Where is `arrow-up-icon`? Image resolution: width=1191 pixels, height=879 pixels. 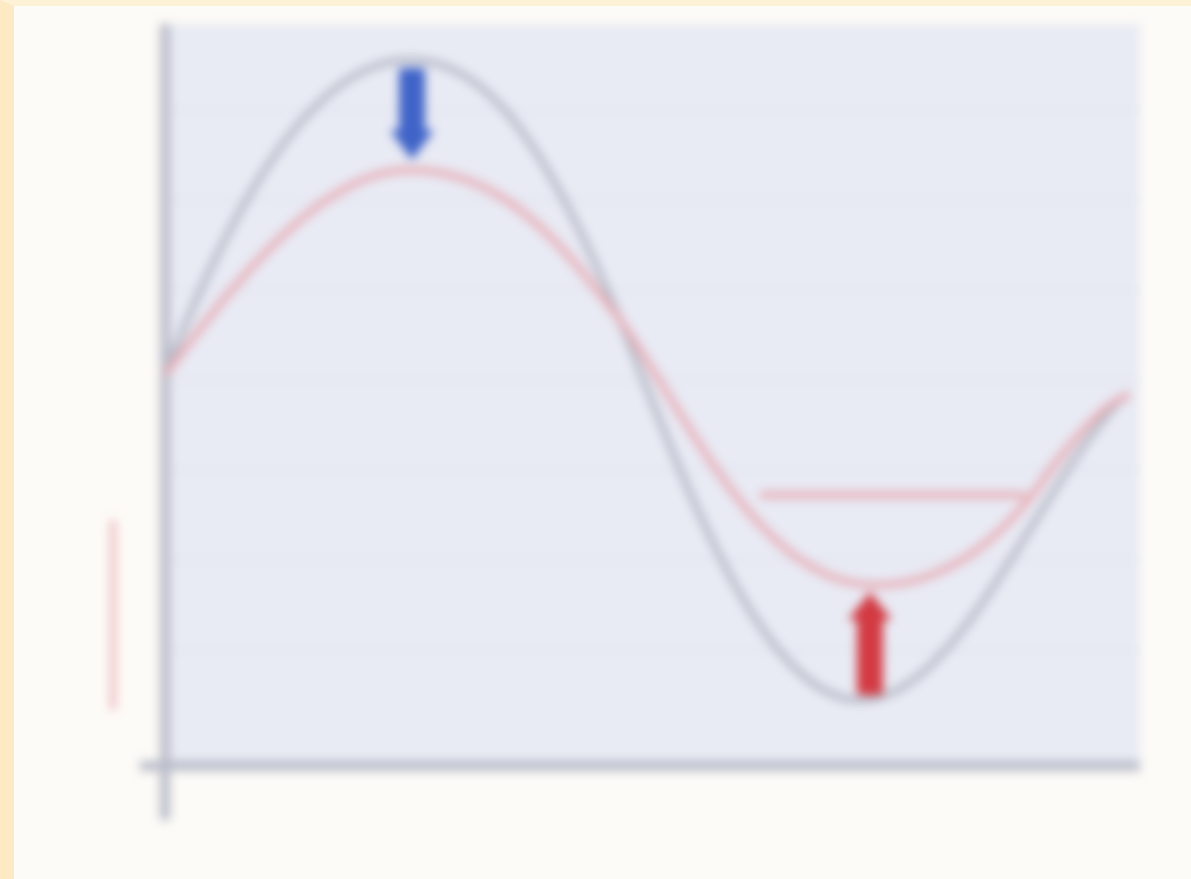
arrow-up-icon is located at coordinates (870, 643).